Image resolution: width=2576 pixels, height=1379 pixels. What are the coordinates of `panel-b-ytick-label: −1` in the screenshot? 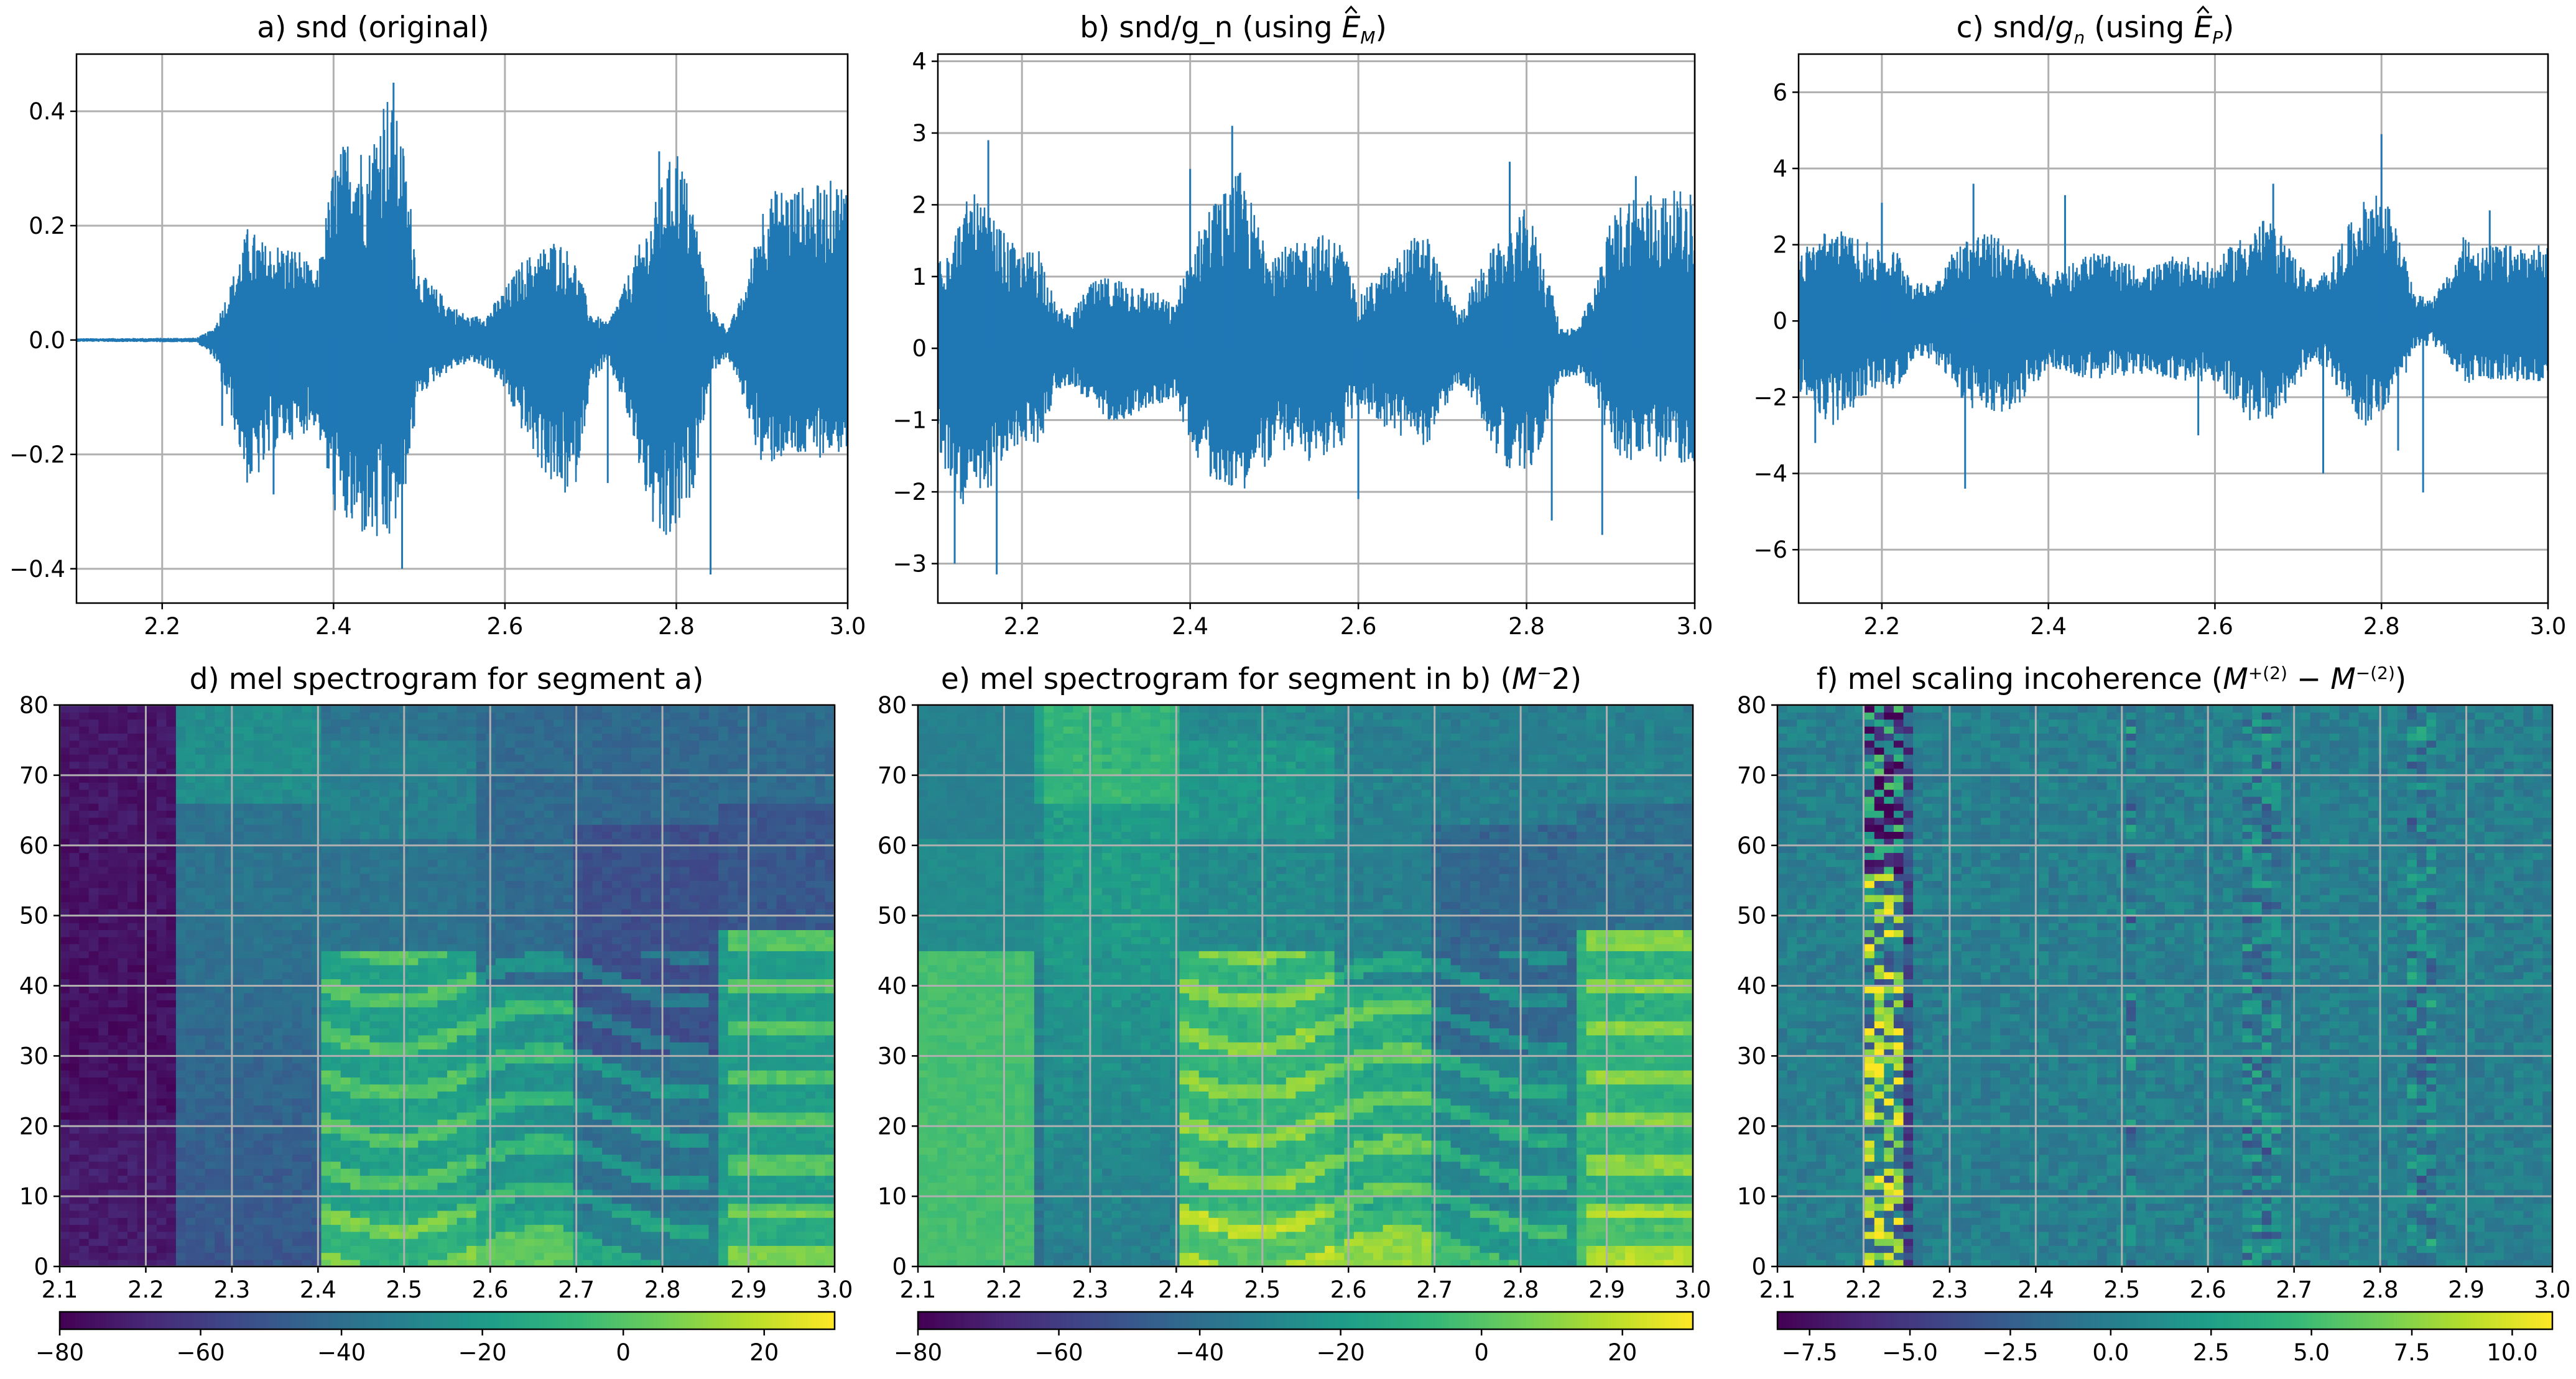 It's located at (910, 421).